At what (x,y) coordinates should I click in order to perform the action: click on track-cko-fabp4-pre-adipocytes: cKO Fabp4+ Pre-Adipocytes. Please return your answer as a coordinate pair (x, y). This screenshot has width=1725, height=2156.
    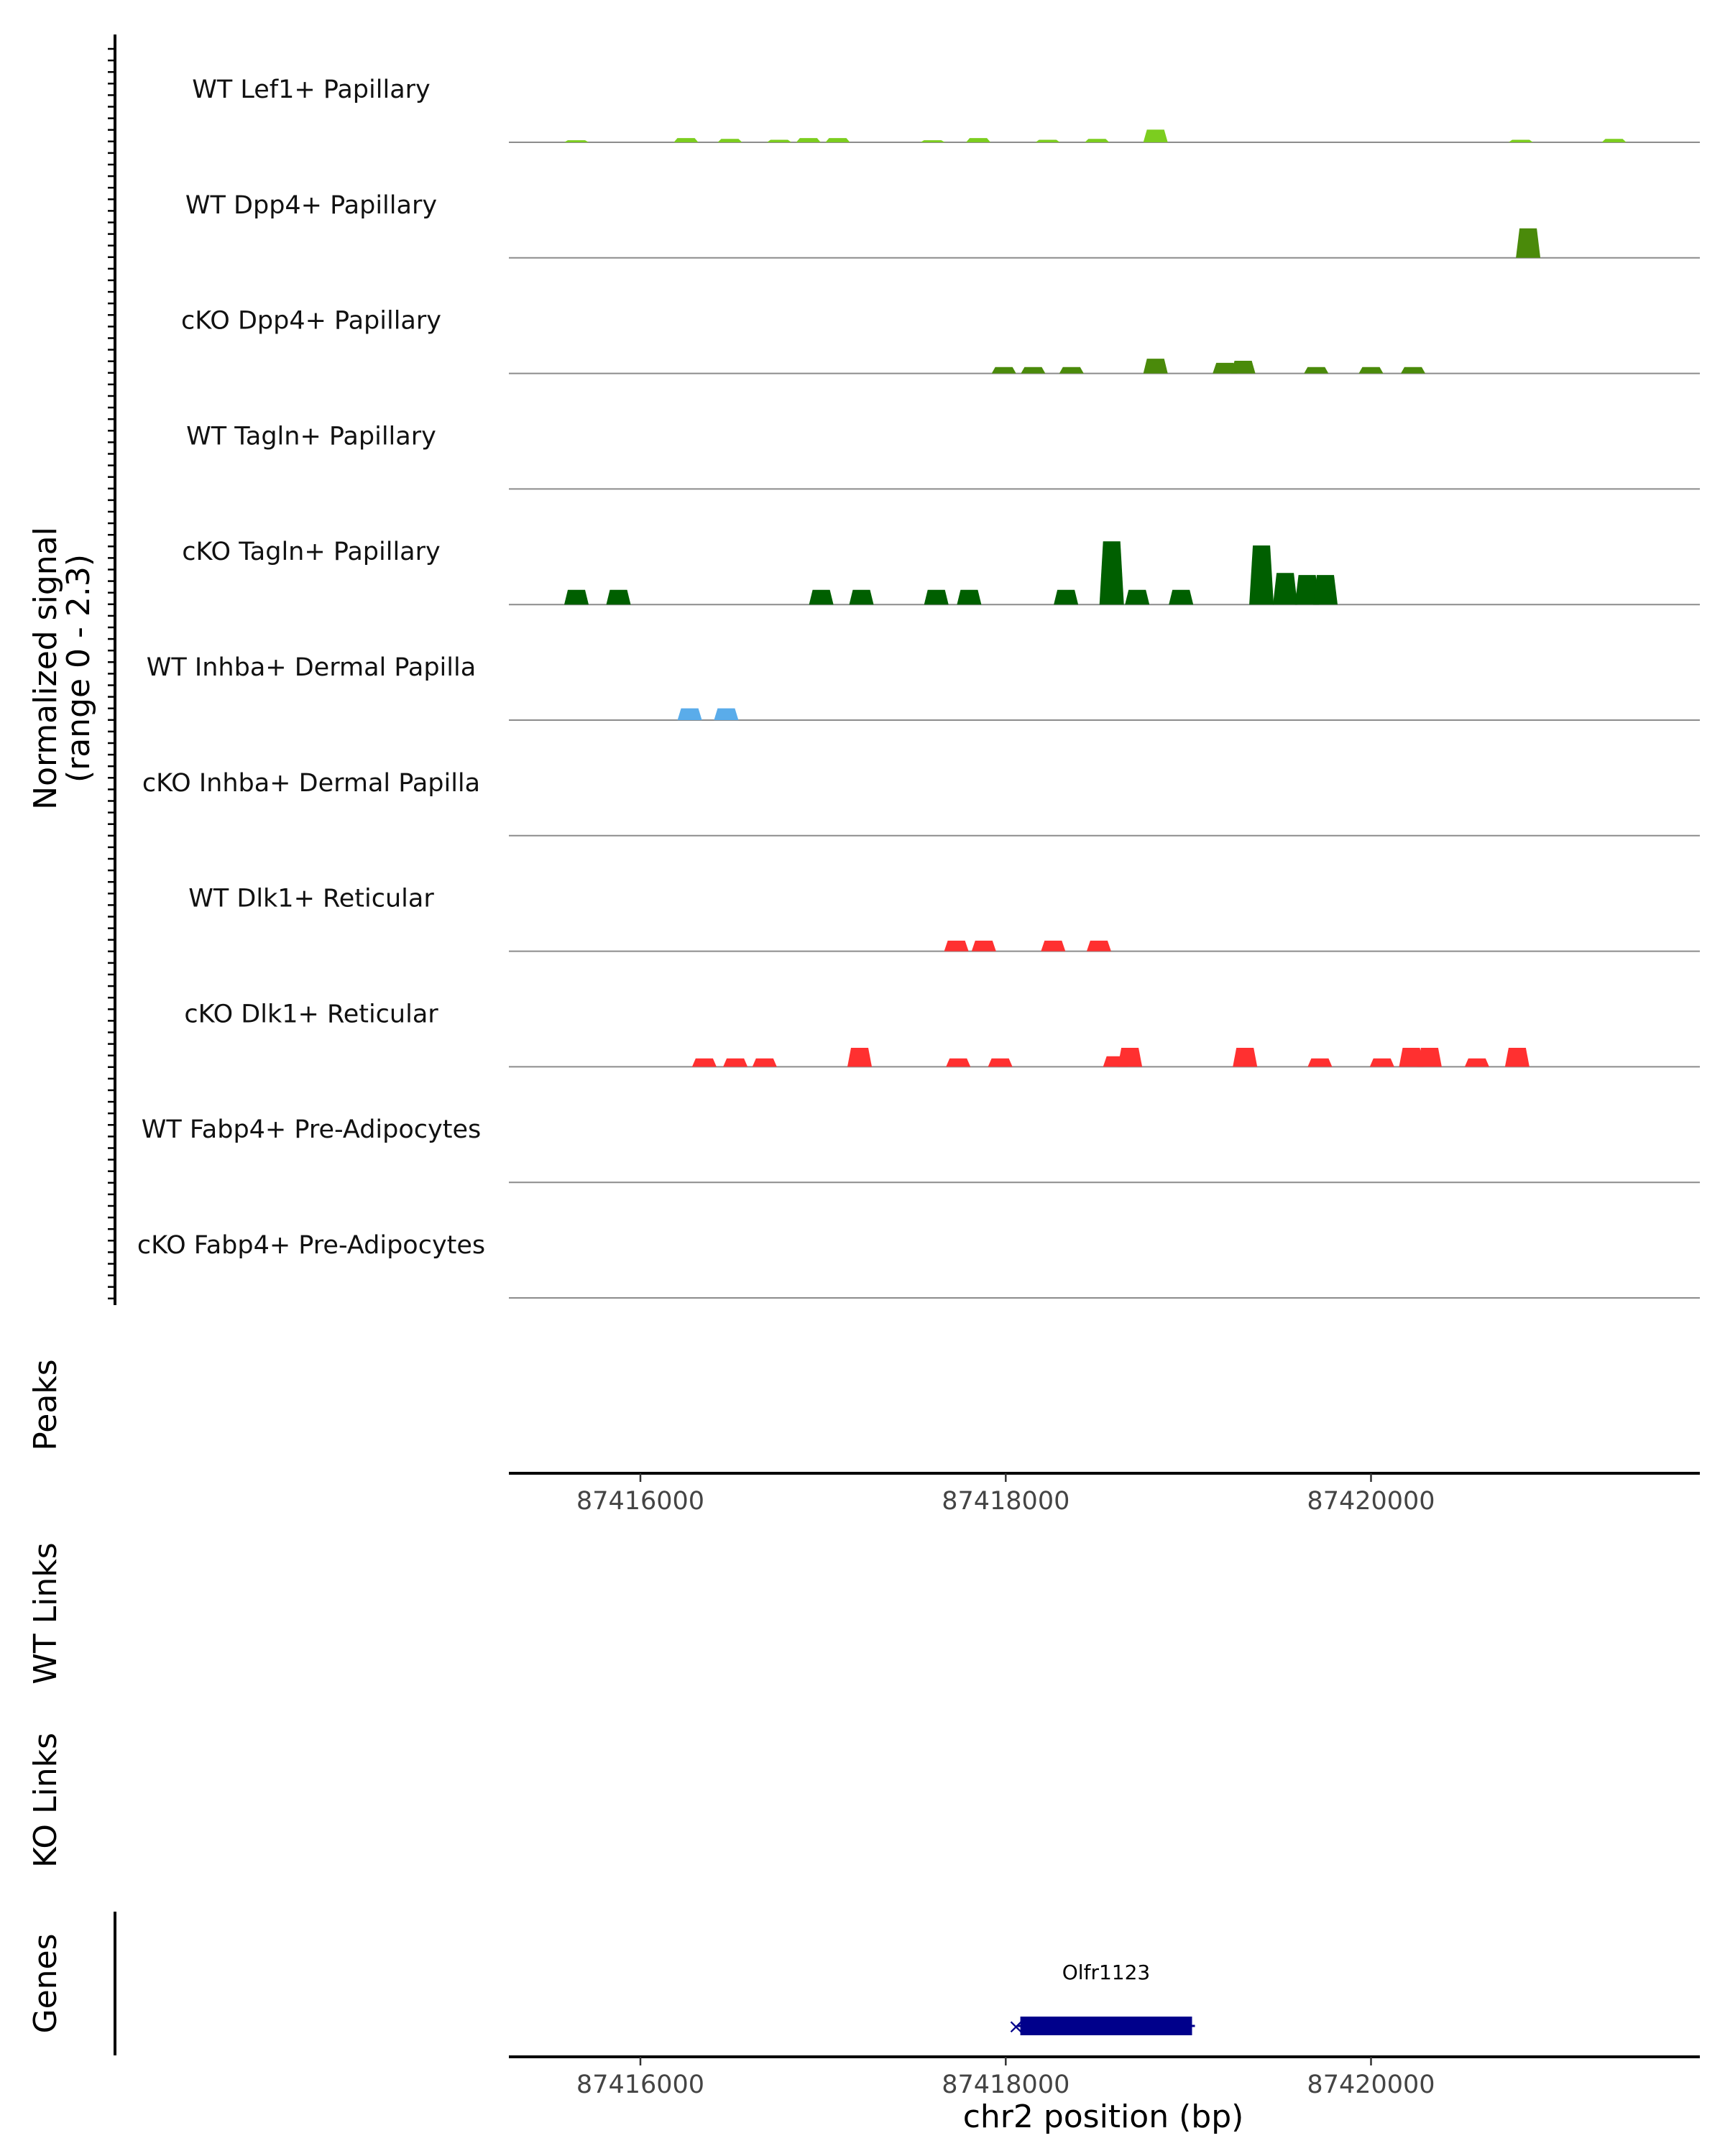
    Looking at the image, I should click on (918, 1265).